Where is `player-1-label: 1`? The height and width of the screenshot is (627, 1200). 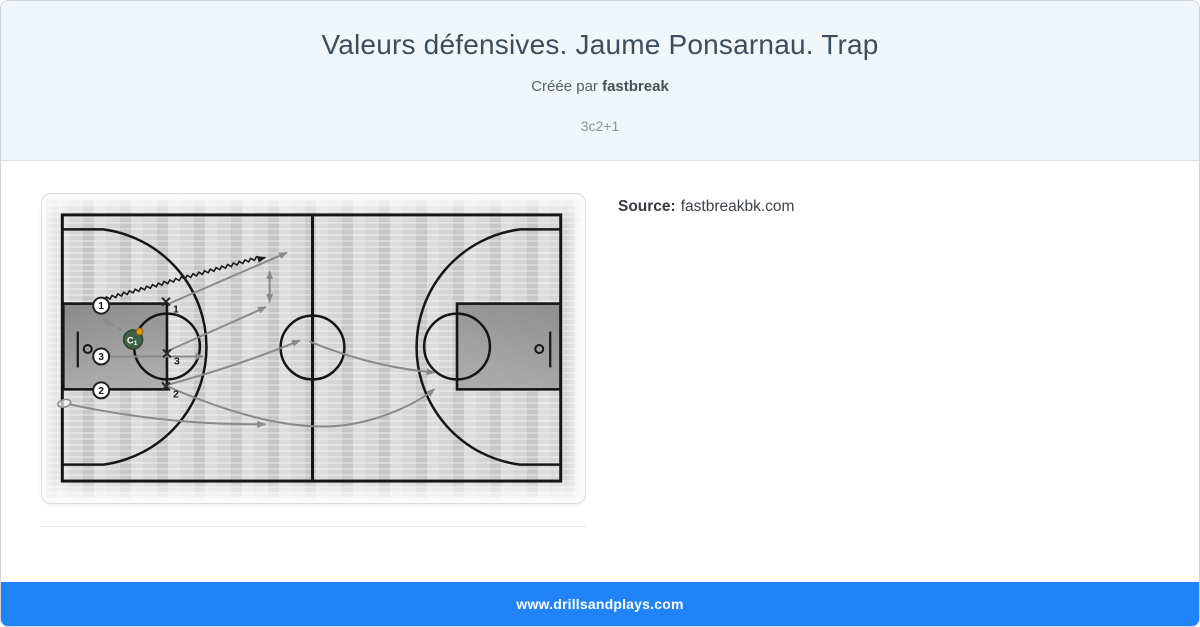
player-1-label: 1 is located at coordinates (101, 306).